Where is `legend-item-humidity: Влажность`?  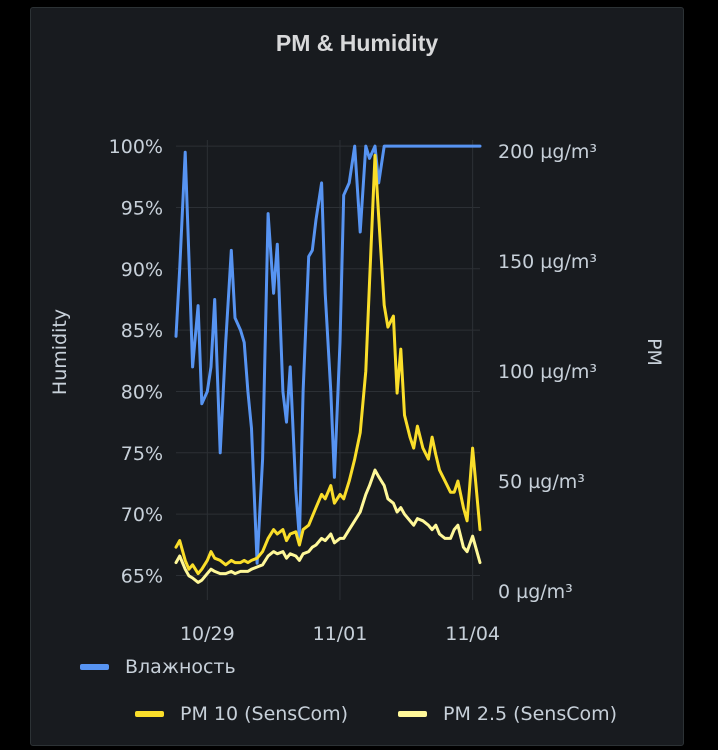 legend-item-humidity: Влажность is located at coordinates (158, 667).